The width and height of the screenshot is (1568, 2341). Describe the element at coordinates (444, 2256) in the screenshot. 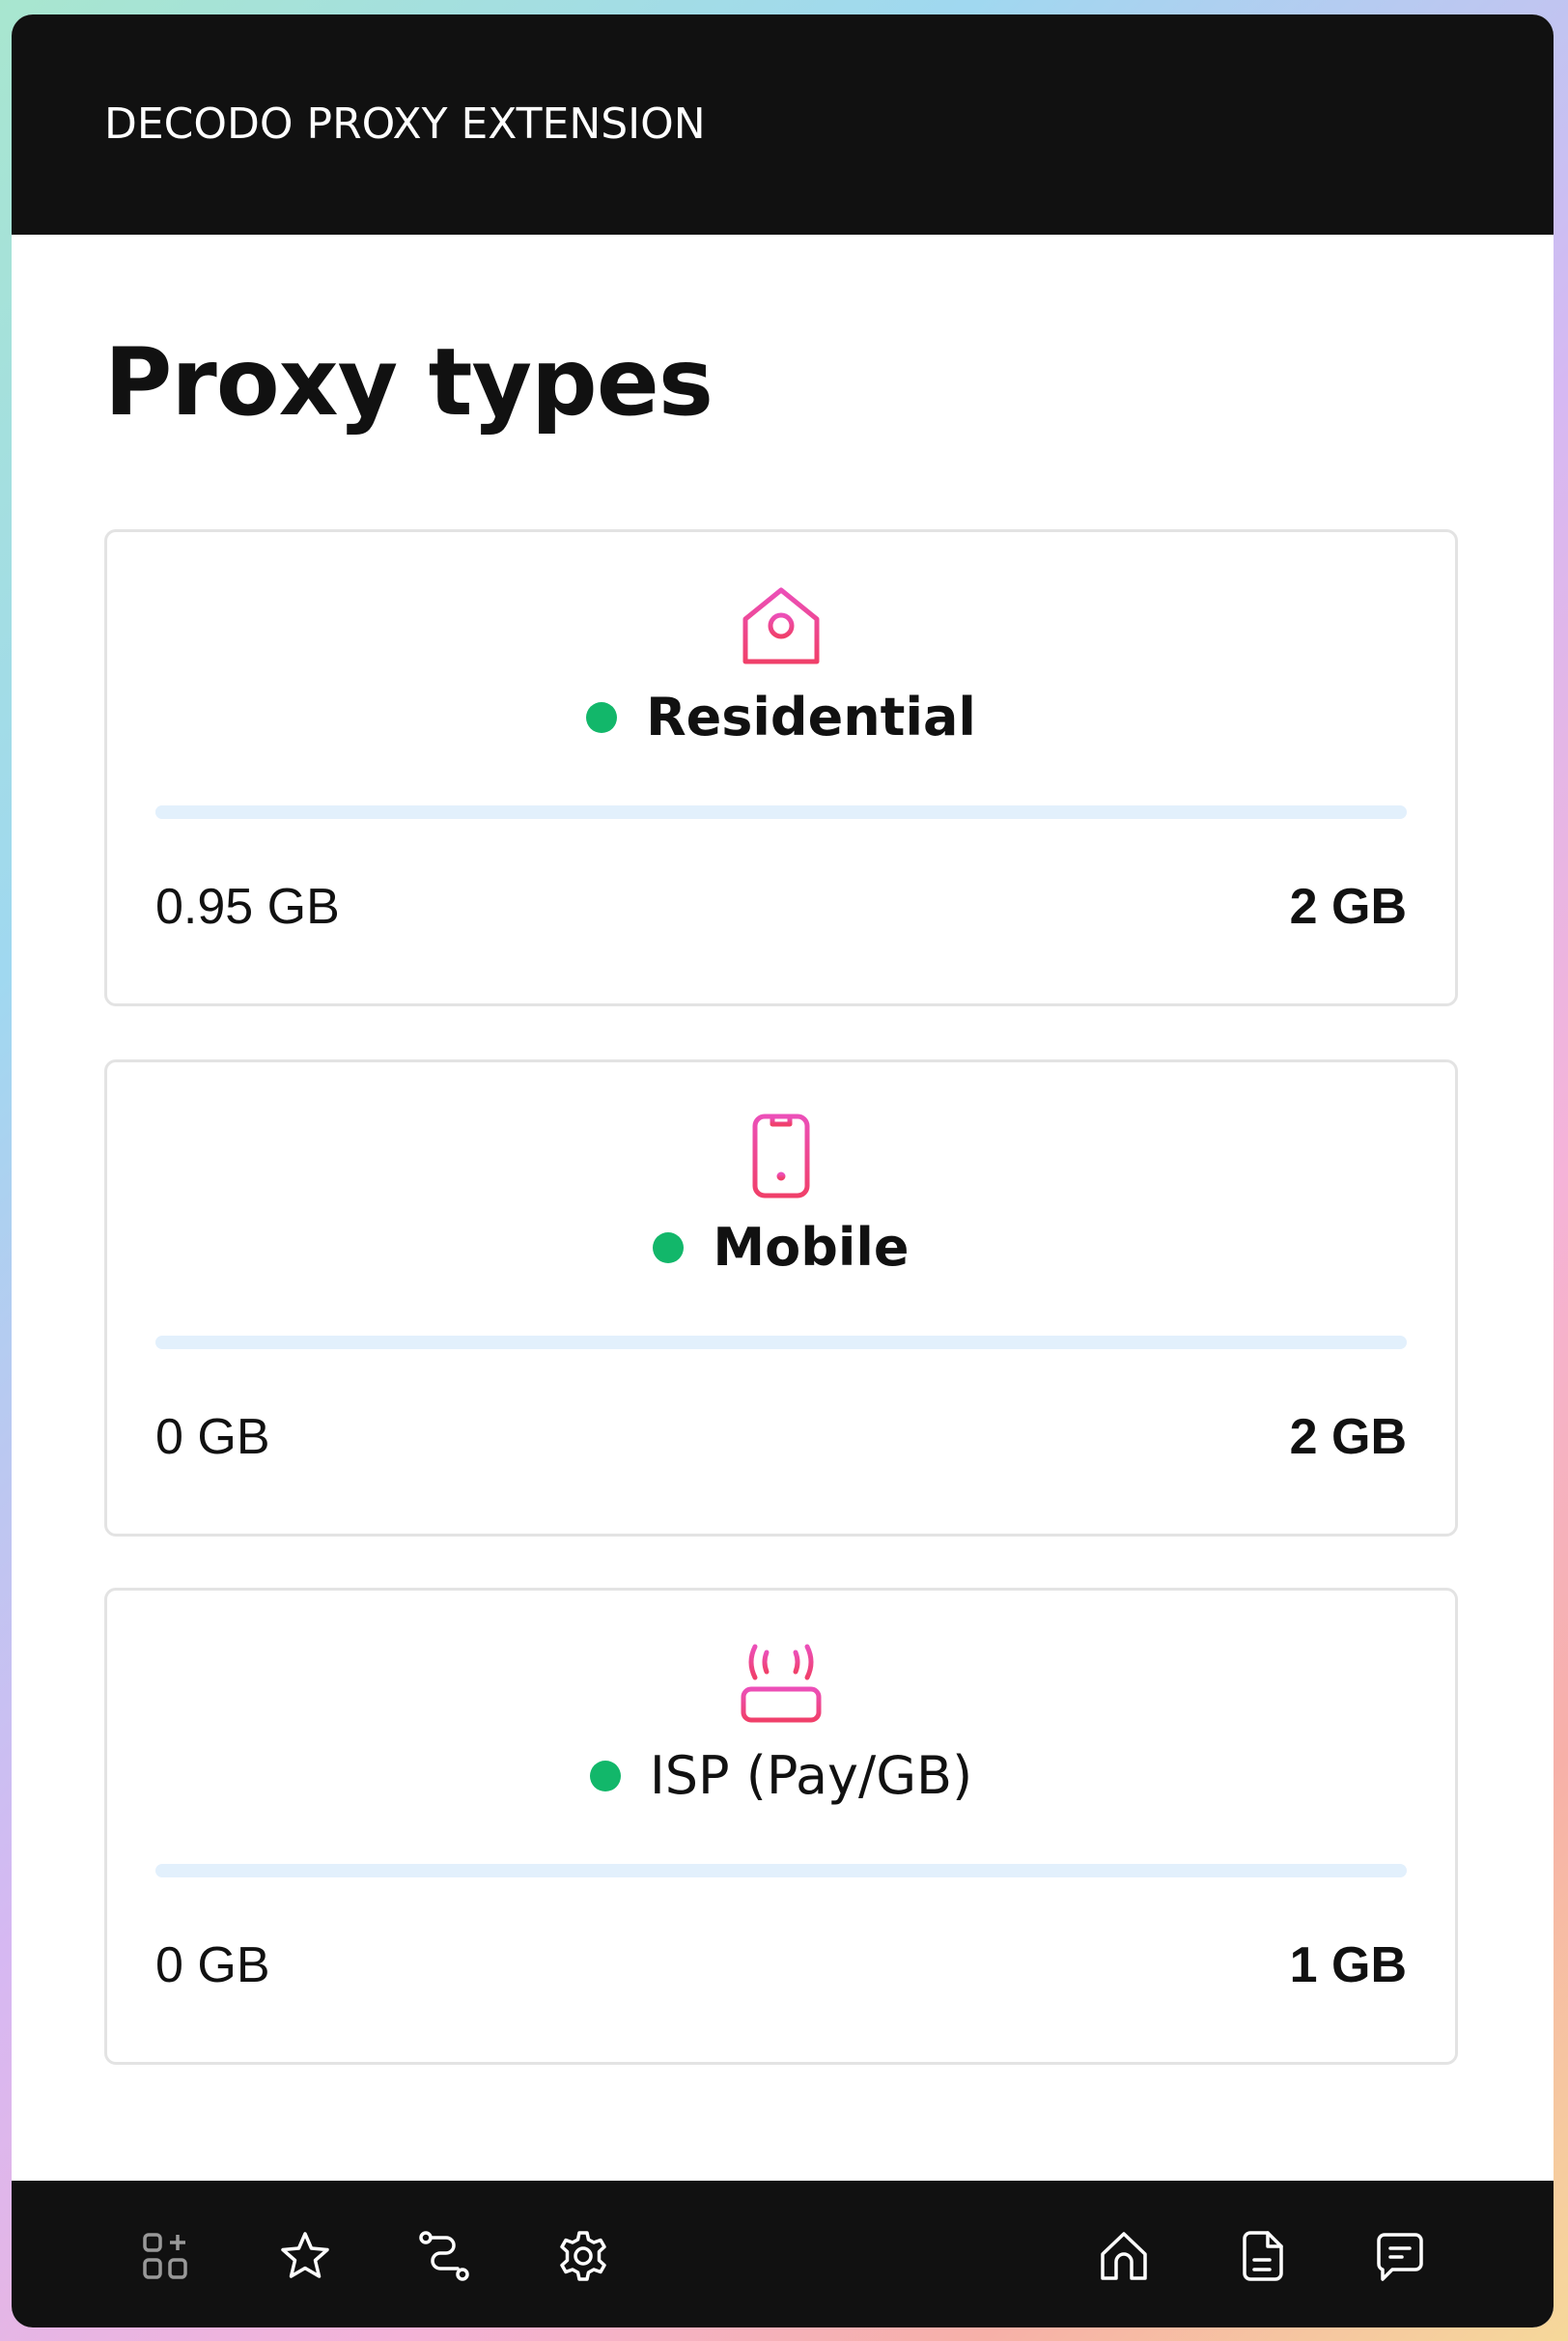

I see `route-icon` at that location.